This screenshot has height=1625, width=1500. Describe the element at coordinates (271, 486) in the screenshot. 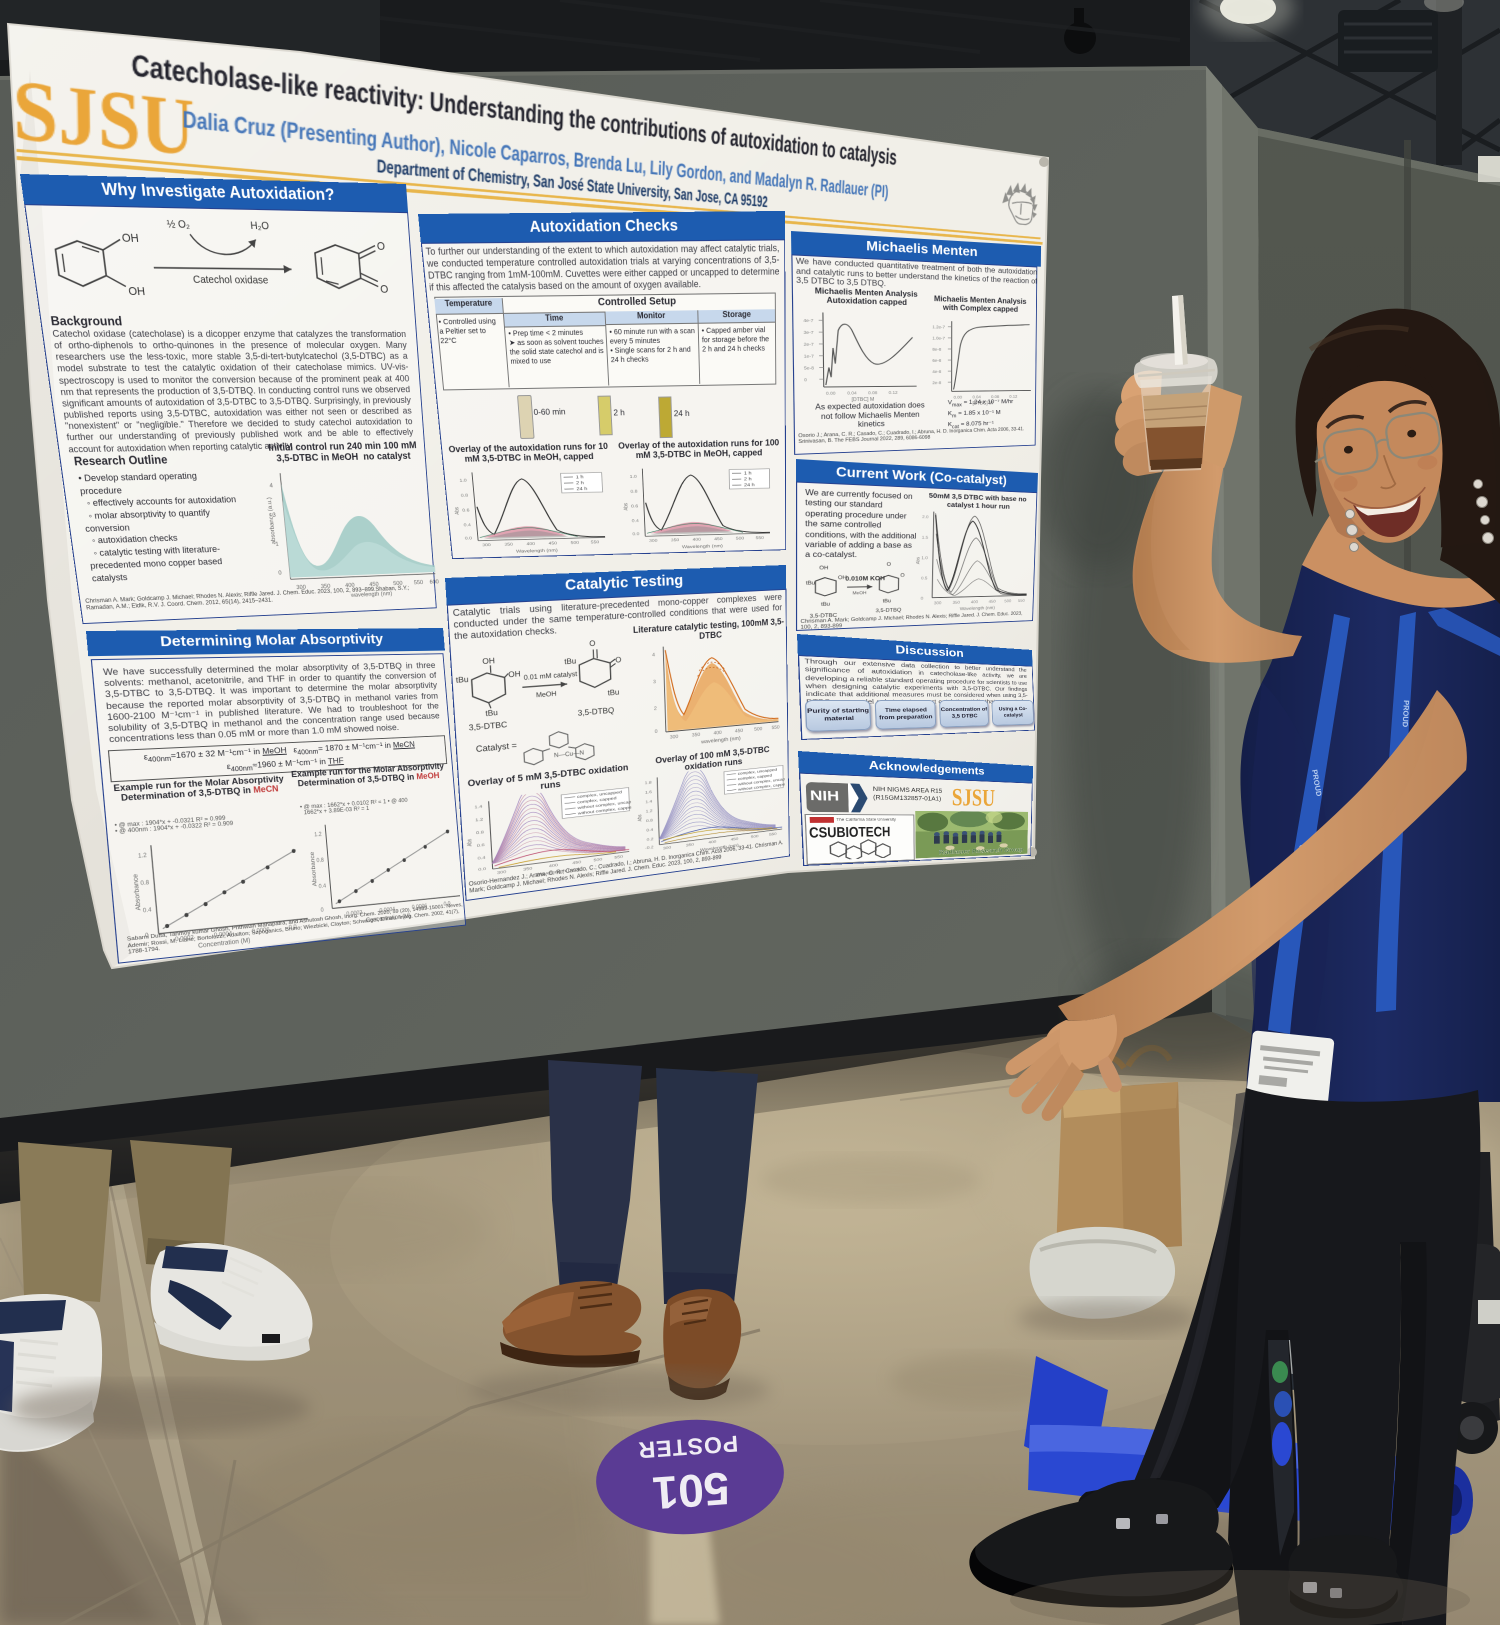

I see `svg-text: 4` at that location.